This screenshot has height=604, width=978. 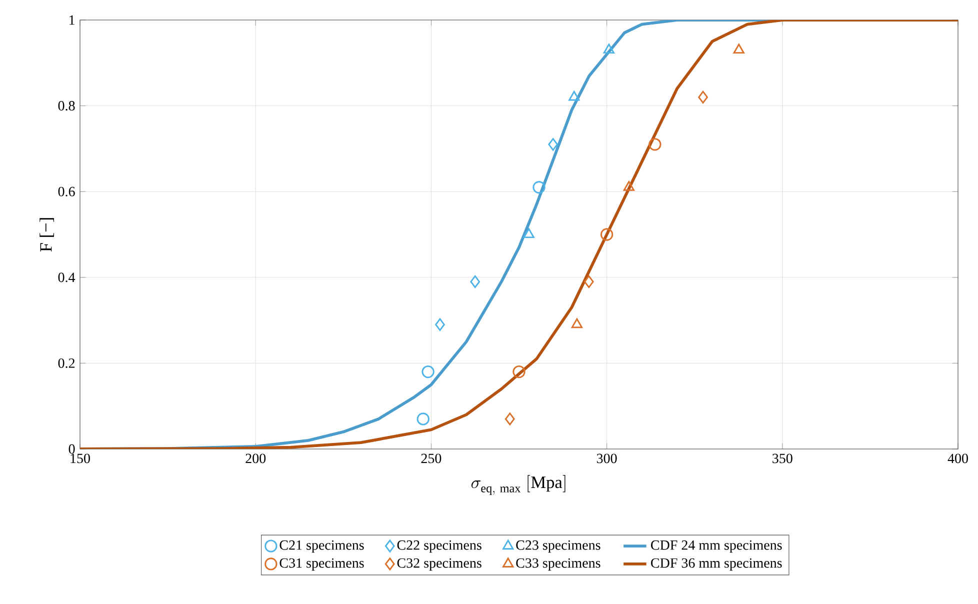 I want to click on x-tick-label: 150, so click(x=80, y=459).